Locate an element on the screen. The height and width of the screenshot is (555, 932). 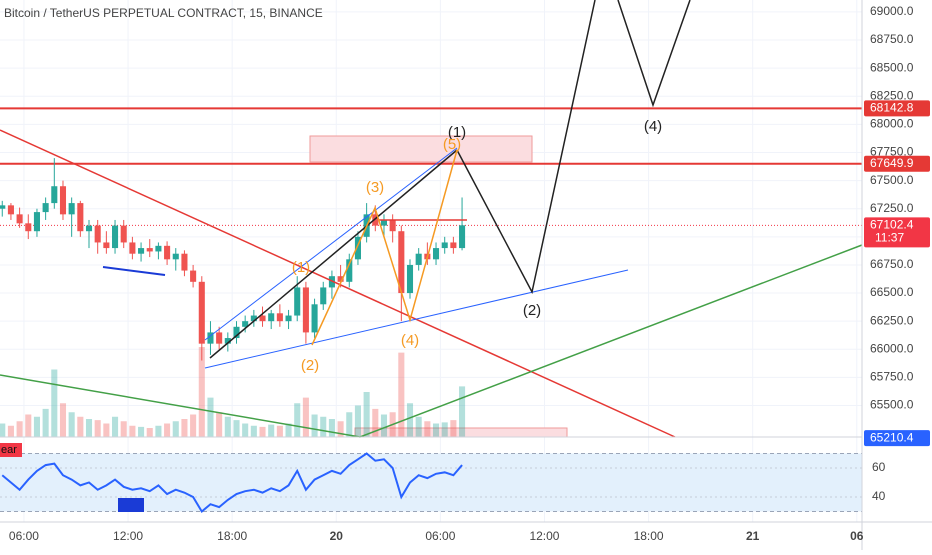
rsi-signal is located at coordinates (131, 505).